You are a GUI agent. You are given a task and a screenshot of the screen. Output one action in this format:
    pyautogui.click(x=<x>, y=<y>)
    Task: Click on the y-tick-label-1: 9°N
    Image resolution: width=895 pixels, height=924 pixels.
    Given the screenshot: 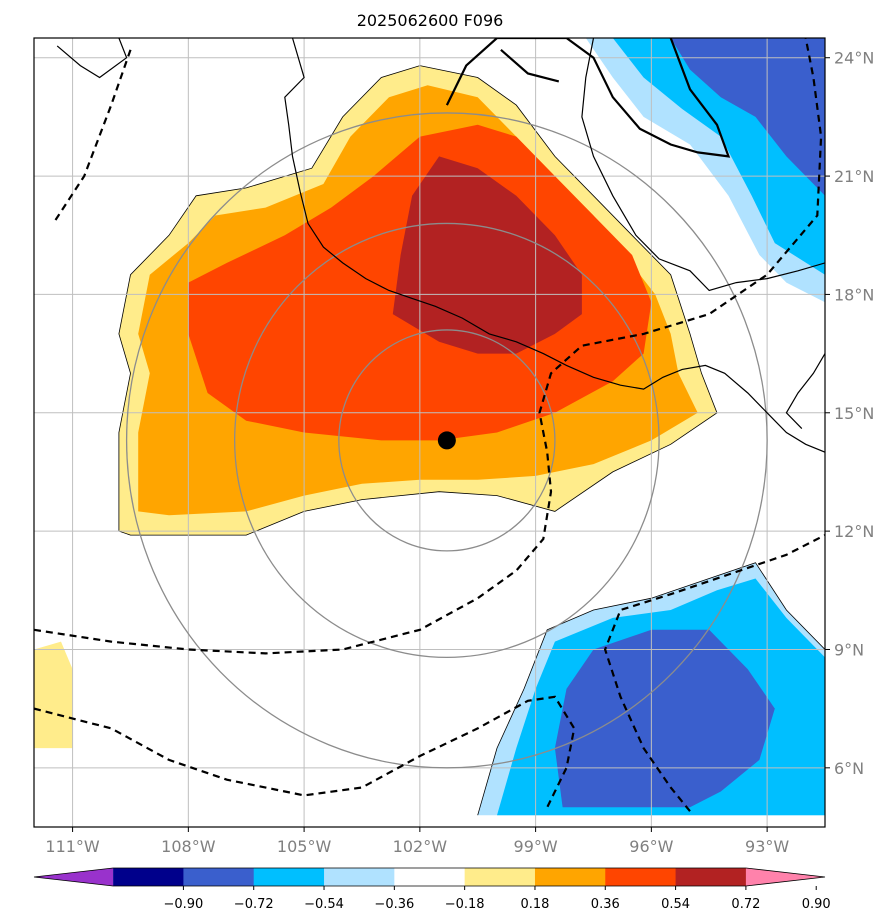 What is the action you would take?
    pyautogui.click(x=849, y=649)
    